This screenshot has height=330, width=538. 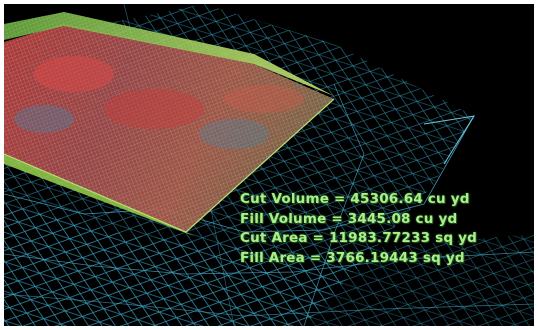 I want to click on fill-volume-text: Fill Volume = 3445.08 cu yd, so click(x=349, y=218).